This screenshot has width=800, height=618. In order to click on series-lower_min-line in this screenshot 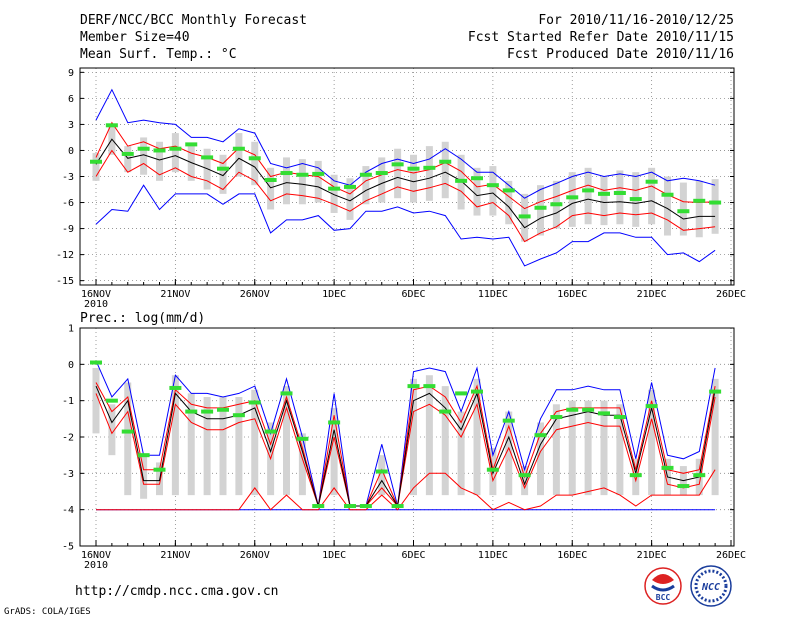, I will do `click(406, 490)`.